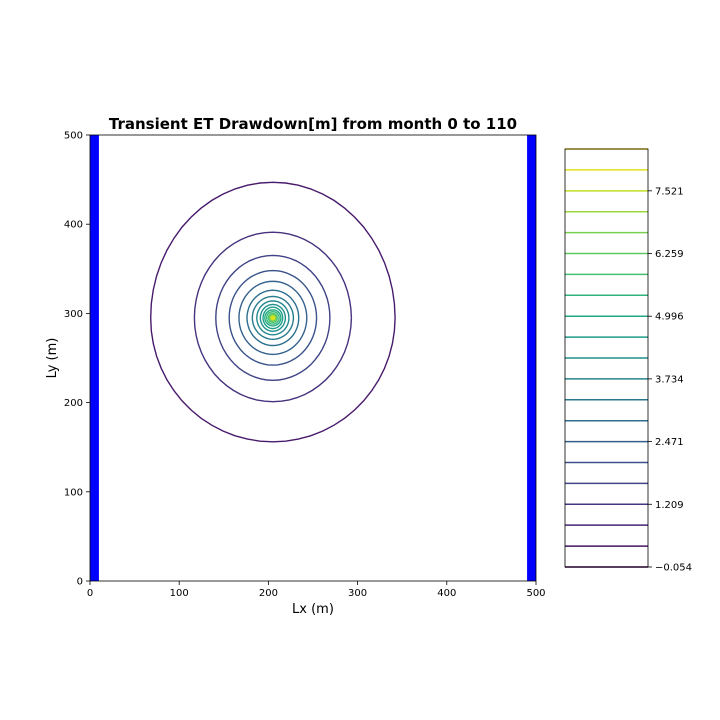 Image resolution: width=720 pixels, height=720 pixels. I want to click on colorbar-frame, so click(606, 358).